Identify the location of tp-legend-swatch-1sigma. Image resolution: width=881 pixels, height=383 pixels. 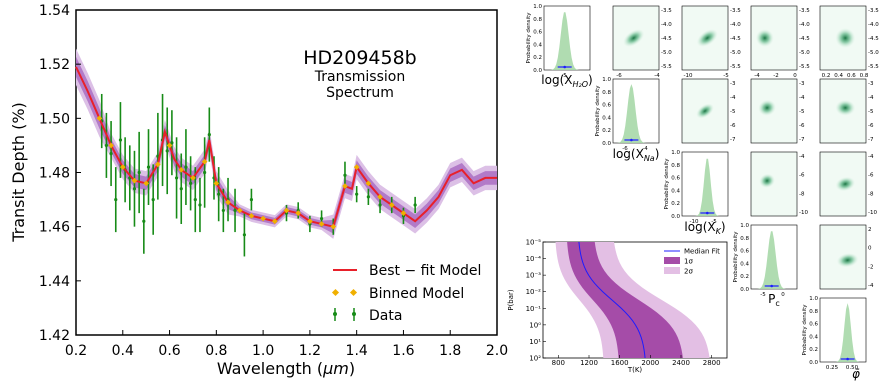
(672, 260).